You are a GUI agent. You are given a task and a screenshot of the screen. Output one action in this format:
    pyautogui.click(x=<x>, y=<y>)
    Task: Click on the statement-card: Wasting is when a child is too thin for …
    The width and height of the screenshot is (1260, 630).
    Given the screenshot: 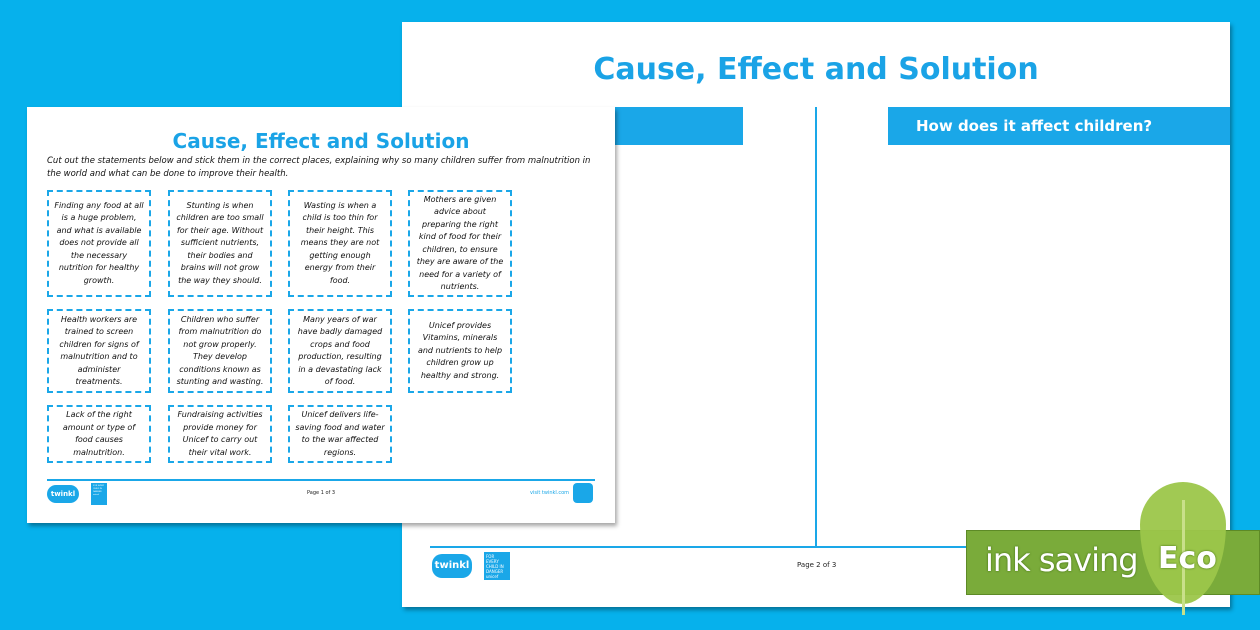 What is the action you would take?
    pyautogui.click(x=340, y=243)
    